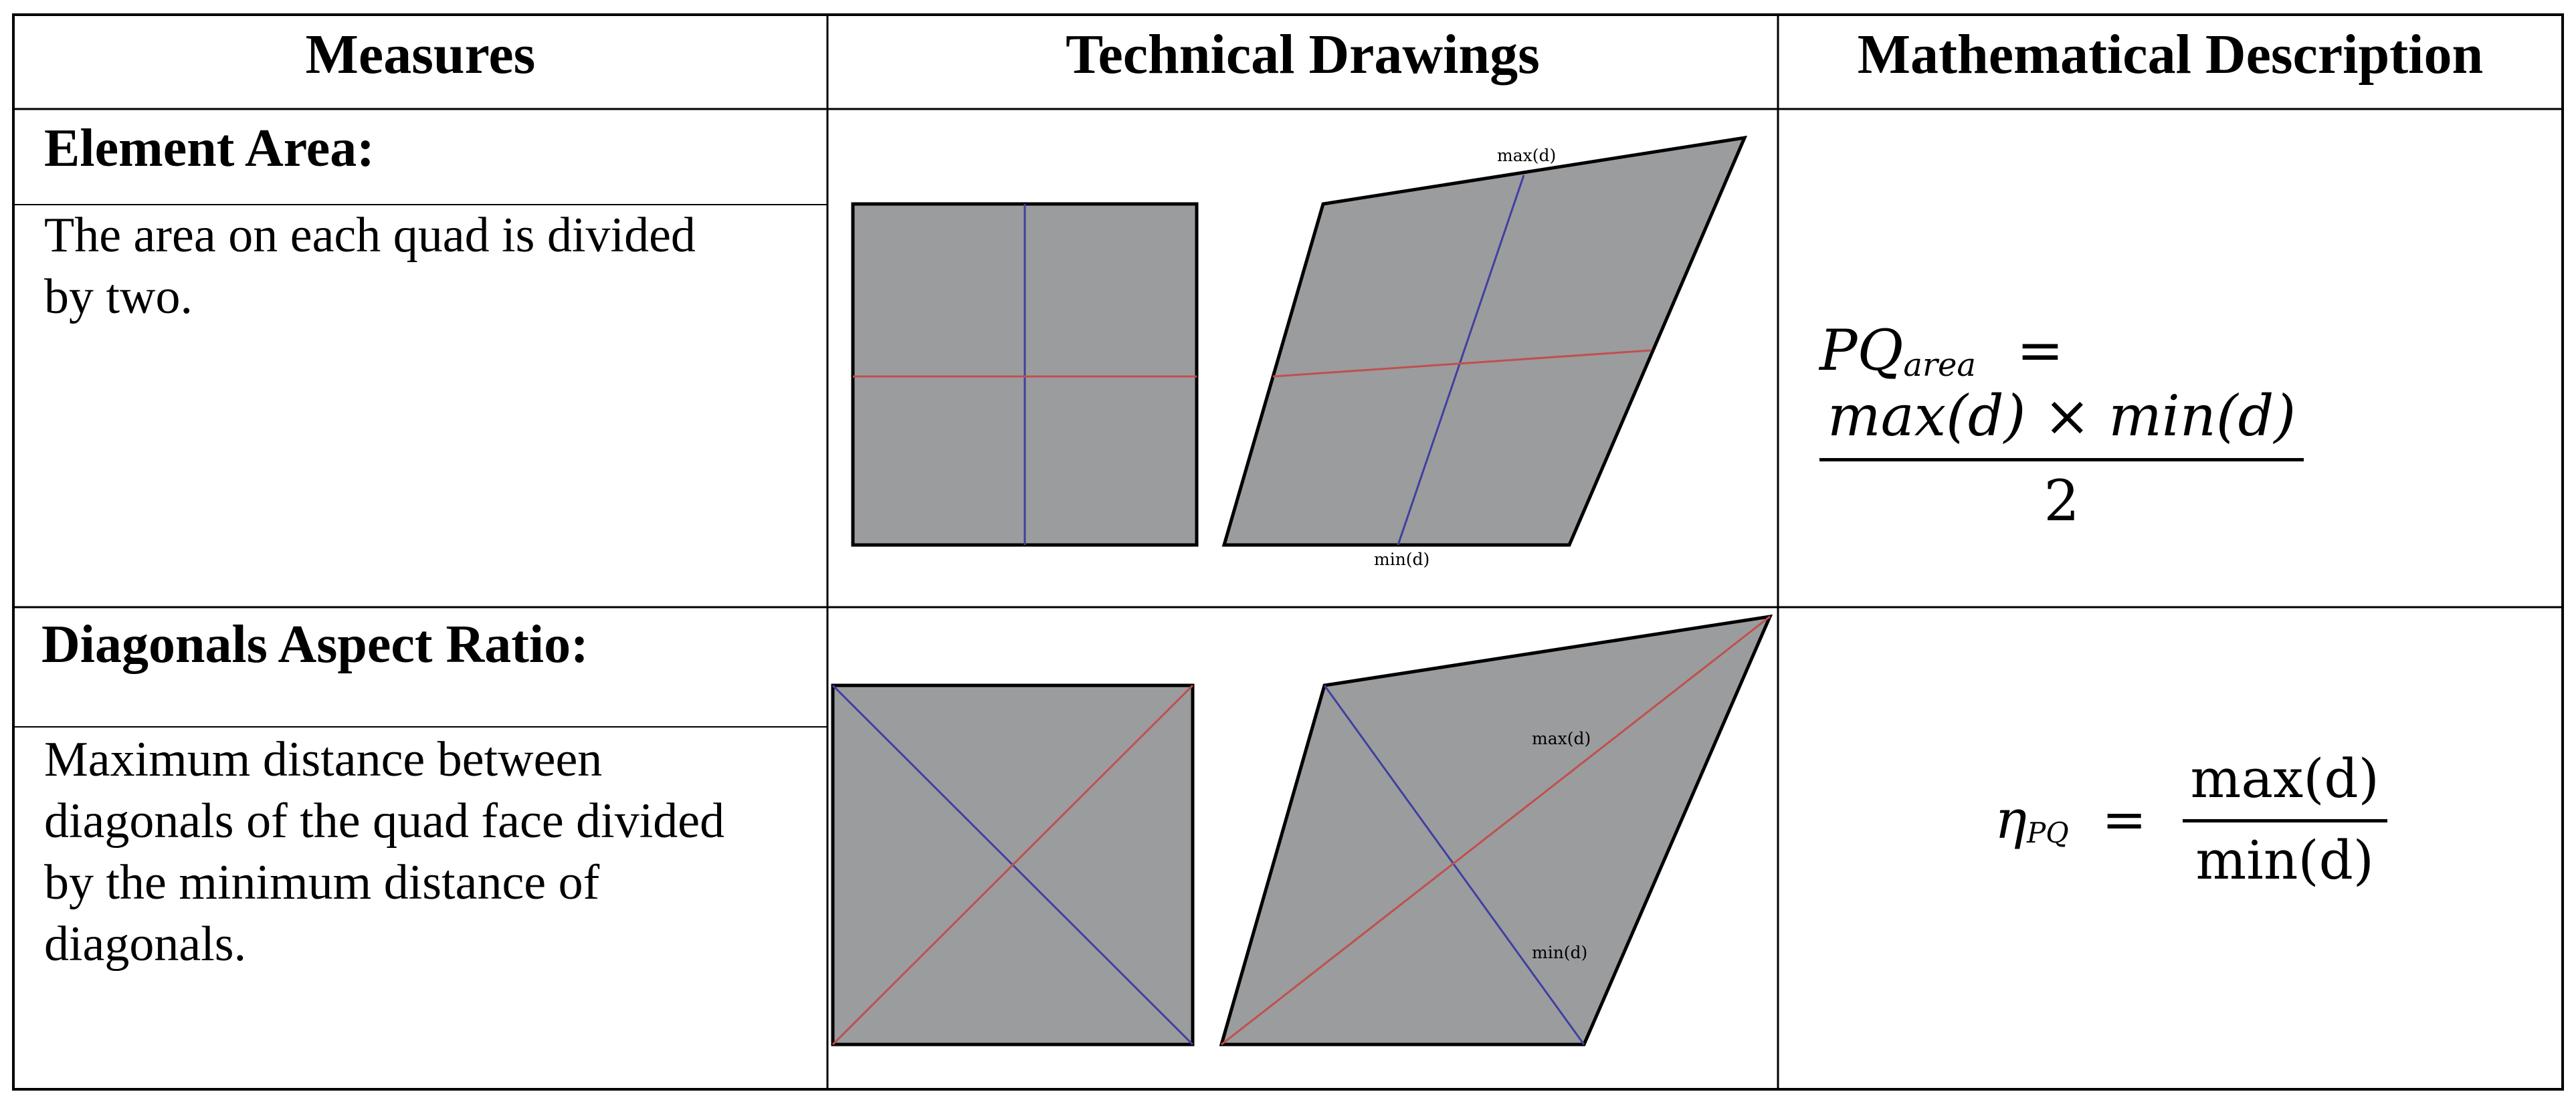 The image size is (2576, 1106). Describe the element at coordinates (1025, 374) in the screenshot. I see `area-square-drawing` at that location.